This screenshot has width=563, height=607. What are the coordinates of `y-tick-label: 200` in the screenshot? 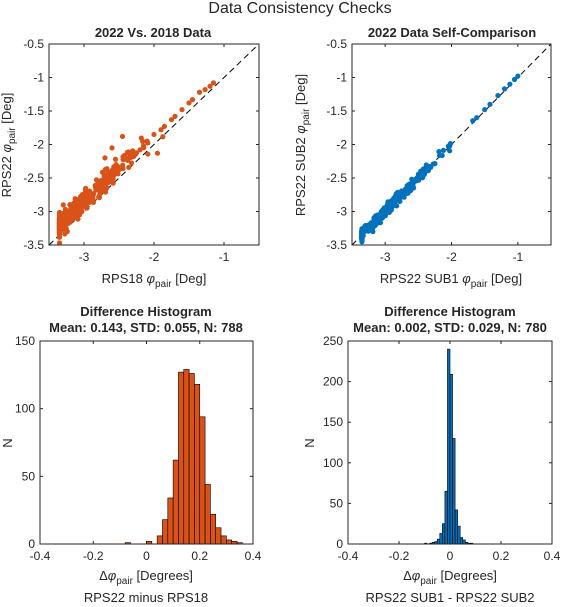 It's located at (333, 382).